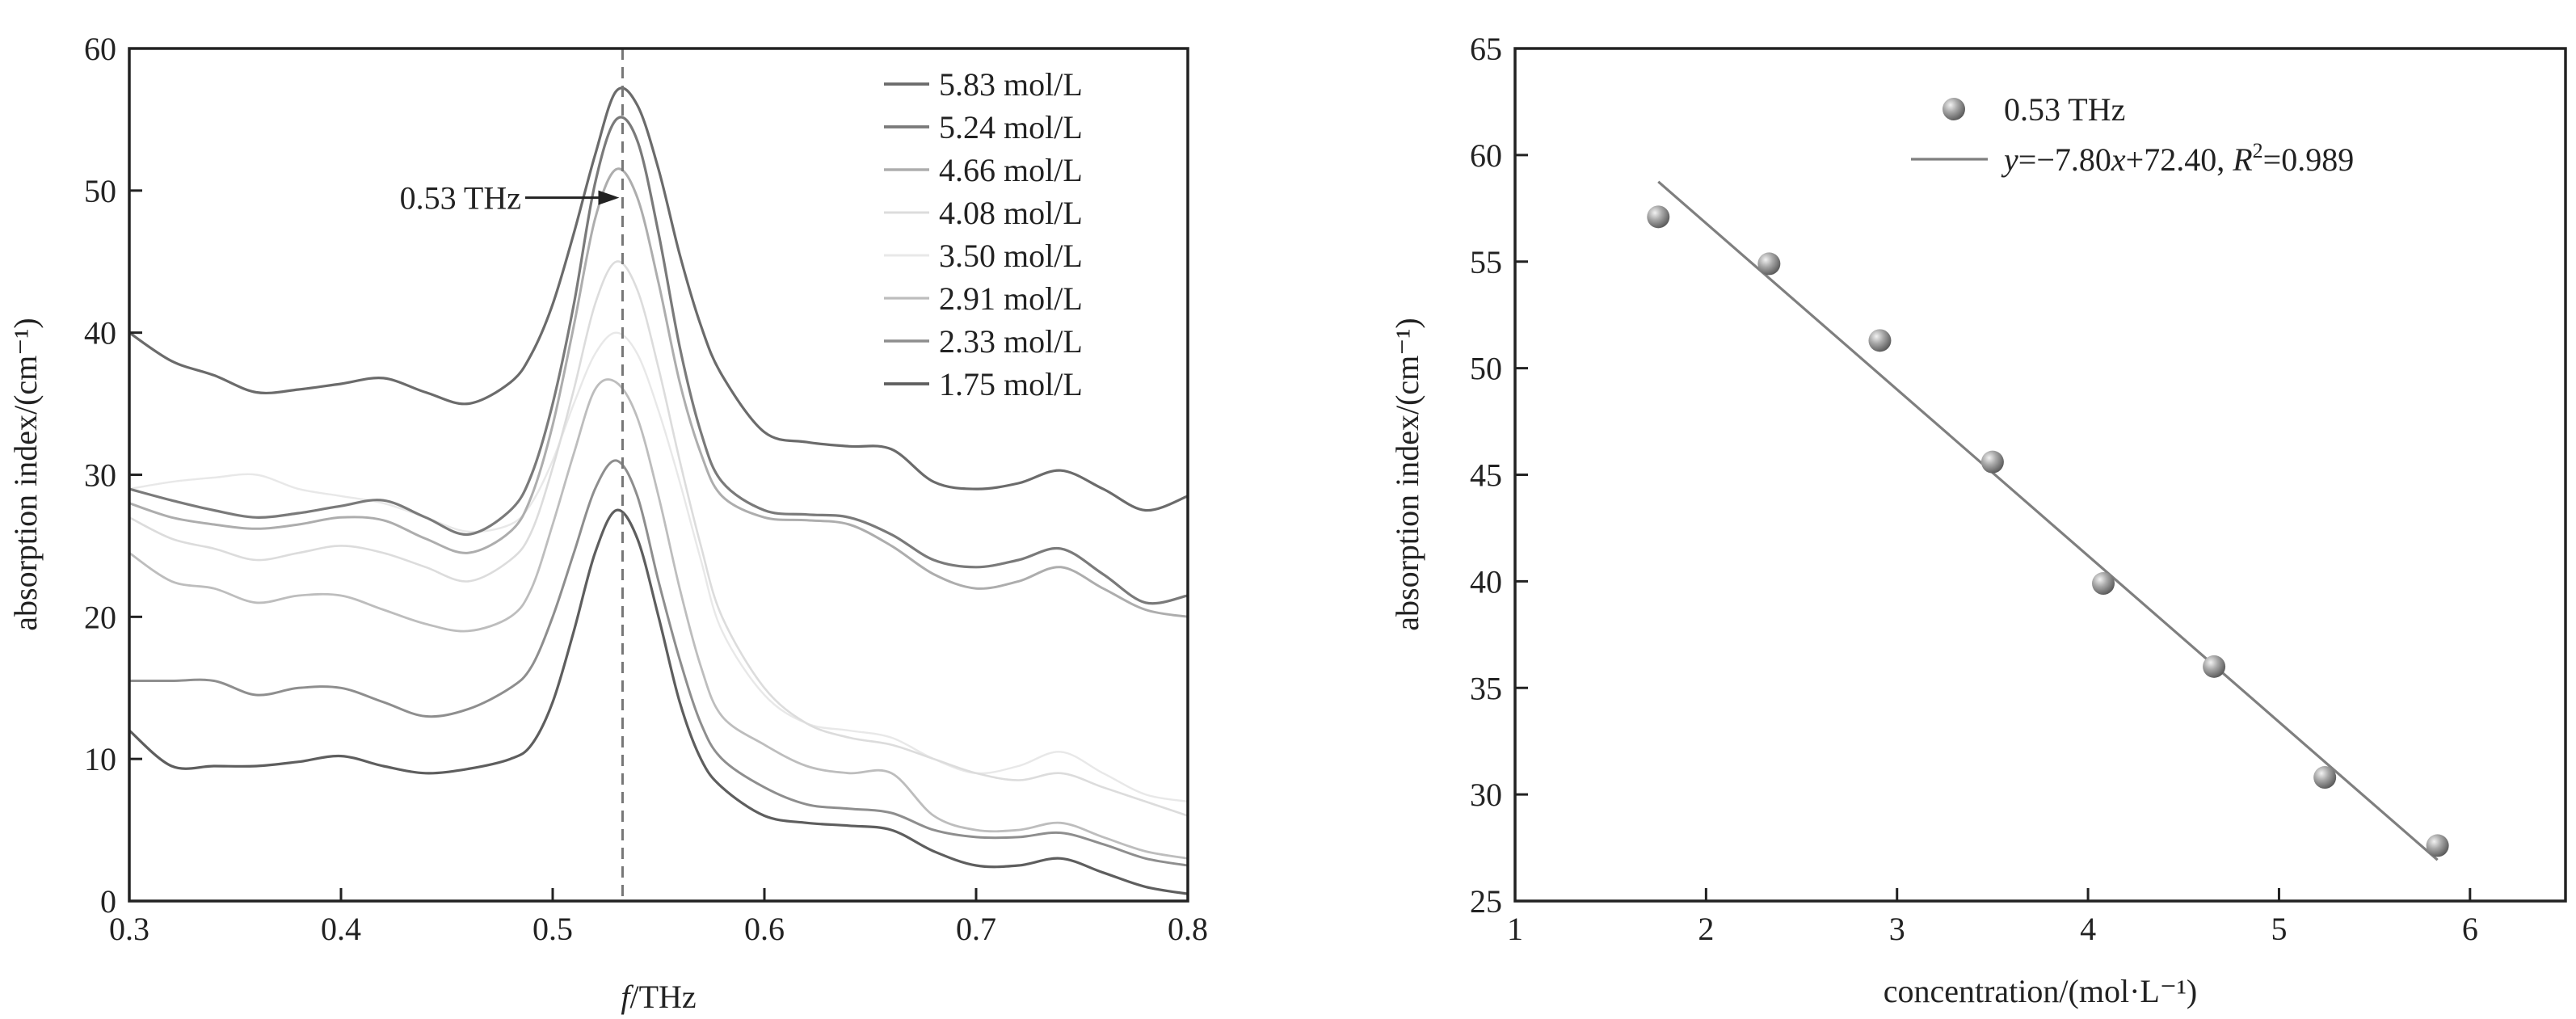  Describe the element at coordinates (552, 929) in the screenshot. I see `spectra-x-tick-label: 0.5` at that location.